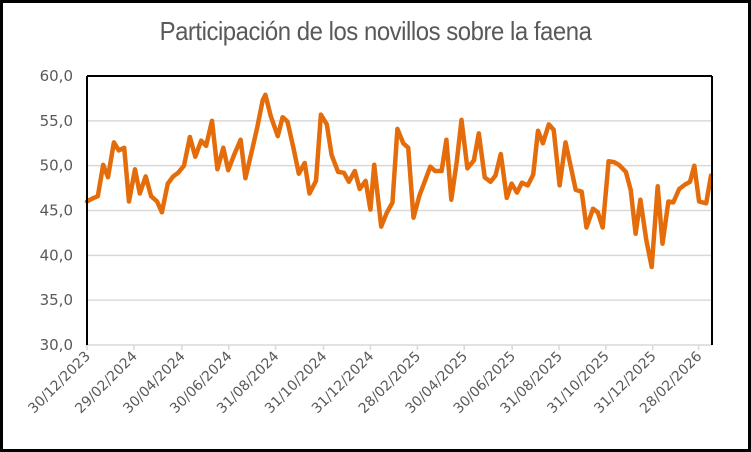 The height and width of the screenshot is (452, 751). Describe the element at coordinates (56, 76) in the screenshot. I see `y-tick-label: 60,0` at that location.